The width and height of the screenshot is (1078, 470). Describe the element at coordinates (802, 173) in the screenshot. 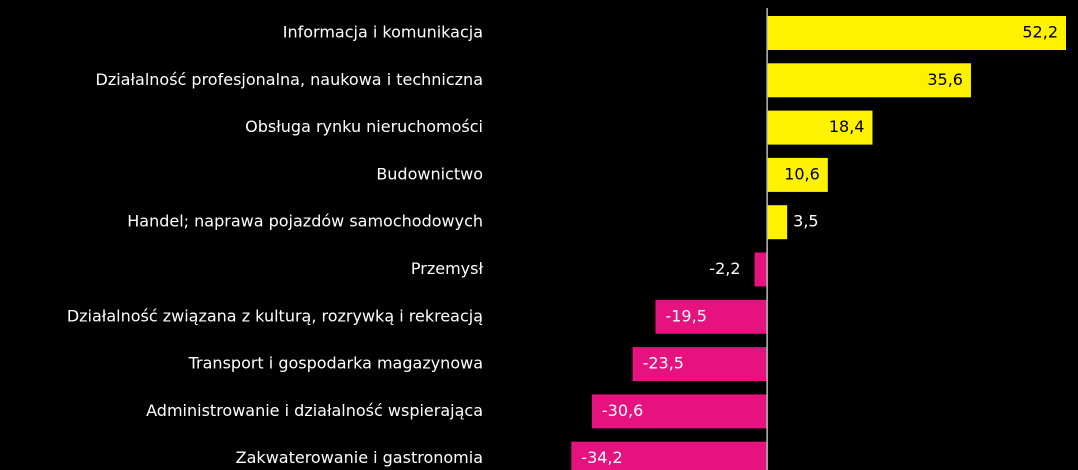

I see `value-label: 10,6` at that location.